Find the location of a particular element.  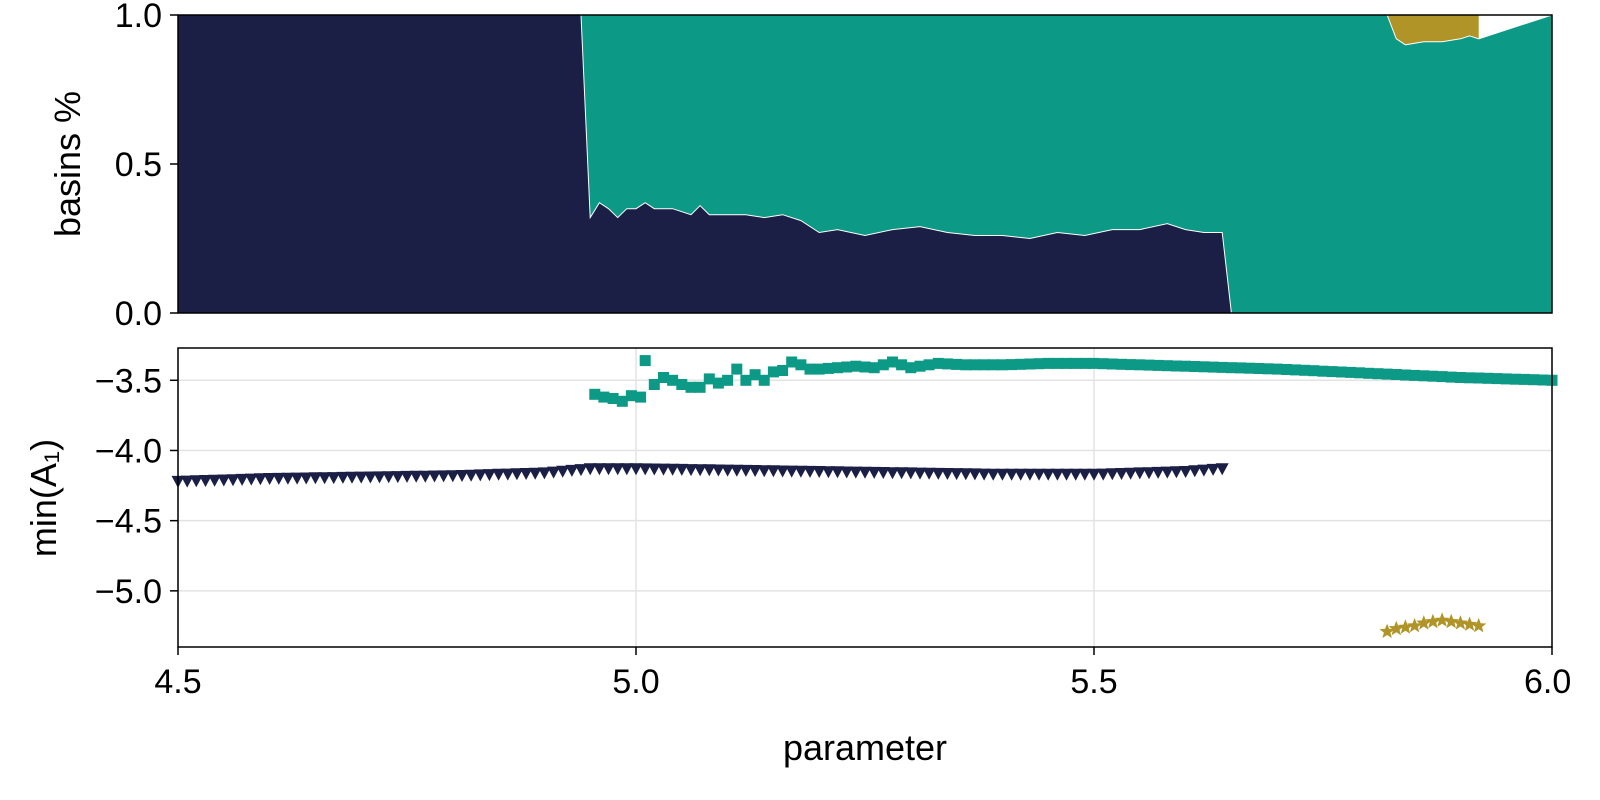

xtick-label: 5.5 is located at coordinates (1093, 682).